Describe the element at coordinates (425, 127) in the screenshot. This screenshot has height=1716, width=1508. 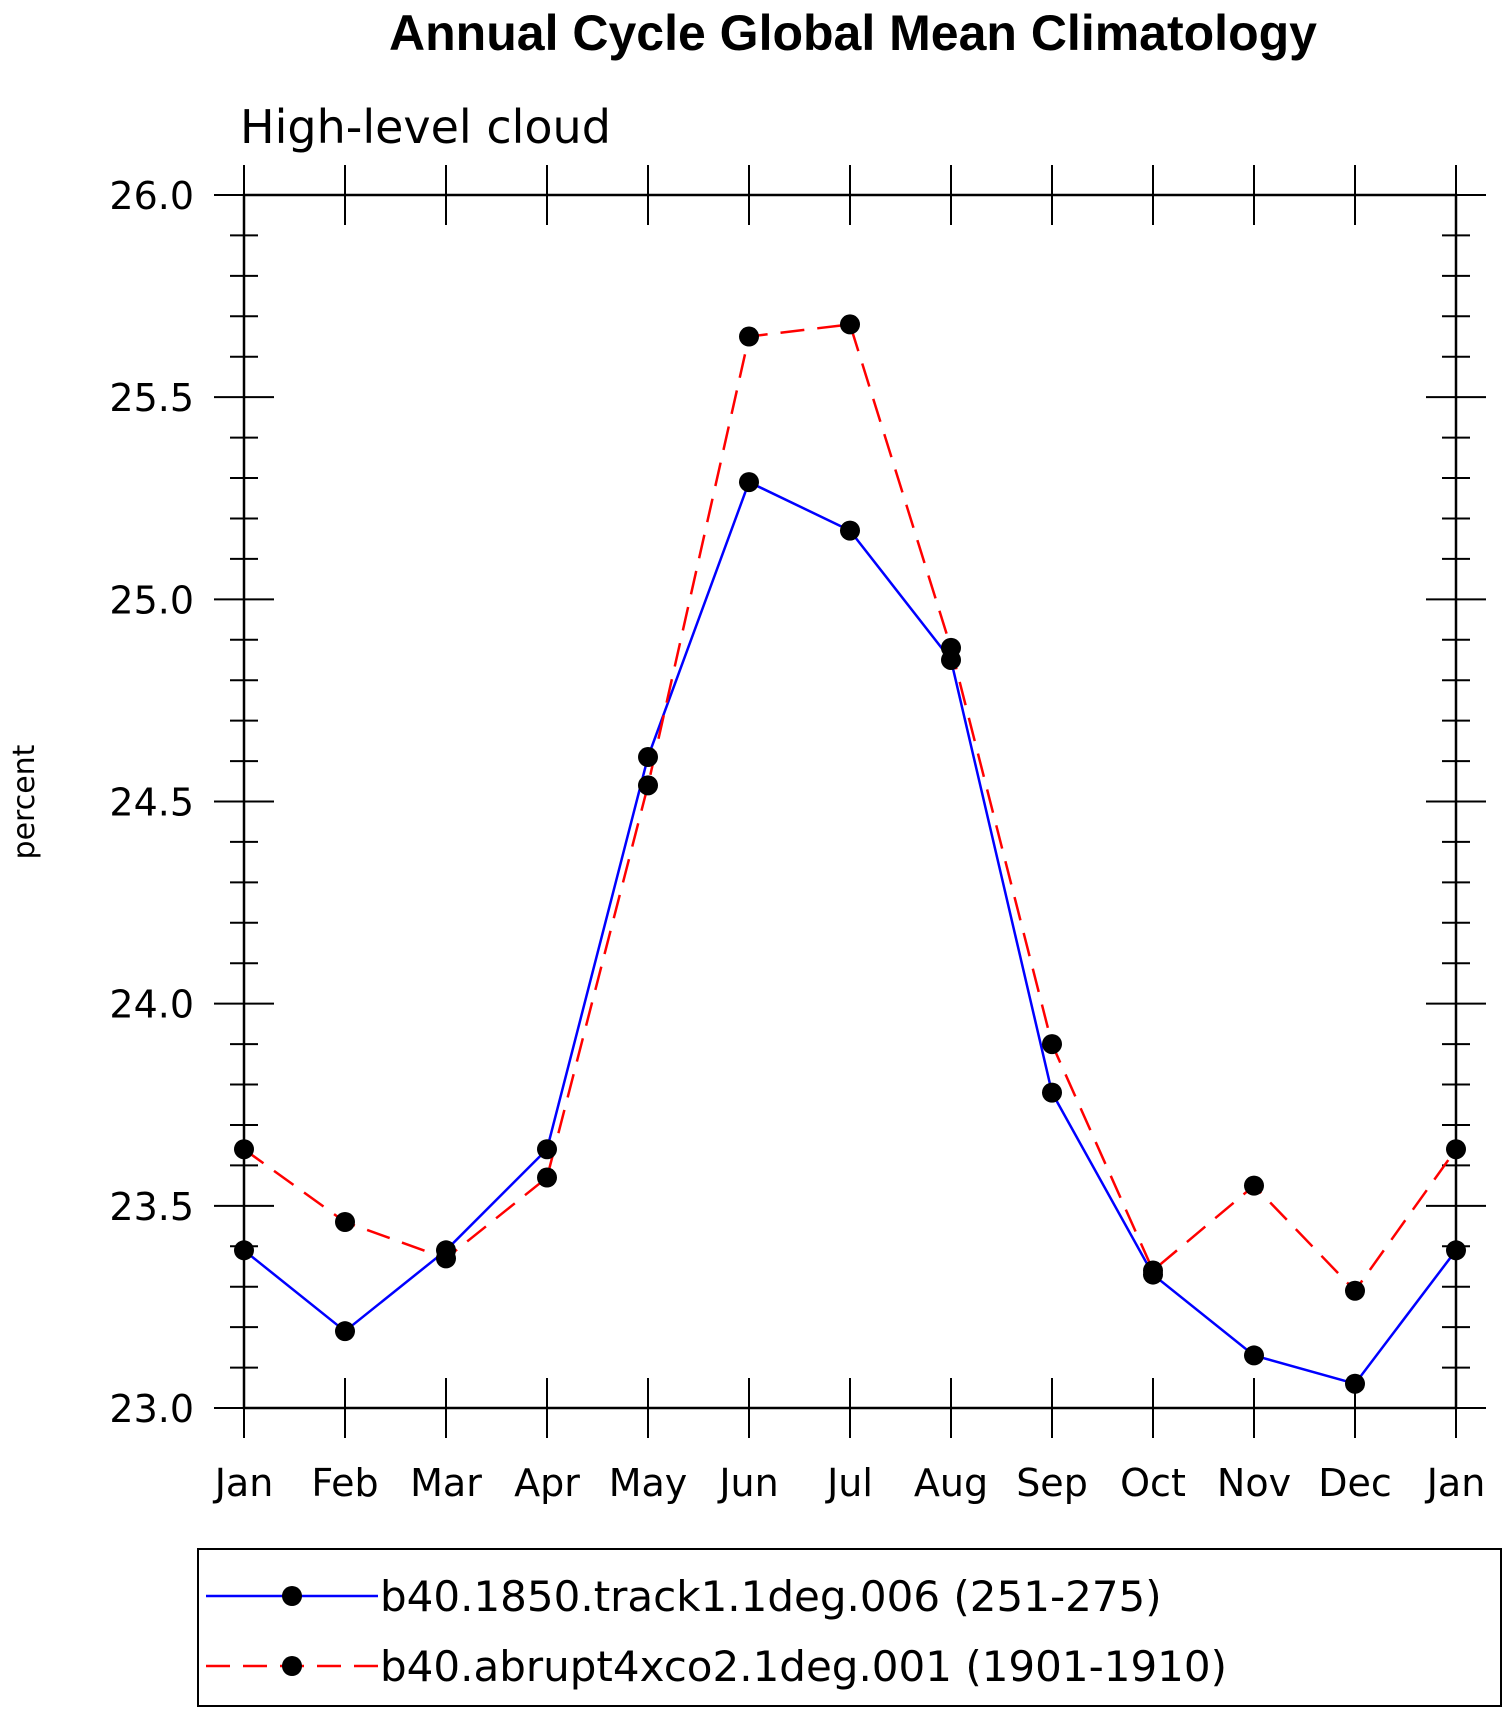
I see `chart-subtitle: High-level cloud` at that location.